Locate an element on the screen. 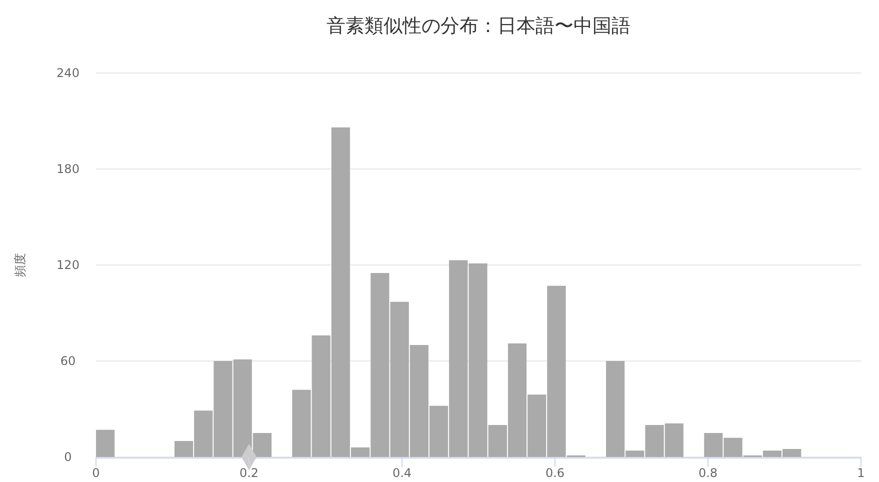 The width and height of the screenshot is (879, 482). x-tick-label: 0.6 is located at coordinates (555, 473).